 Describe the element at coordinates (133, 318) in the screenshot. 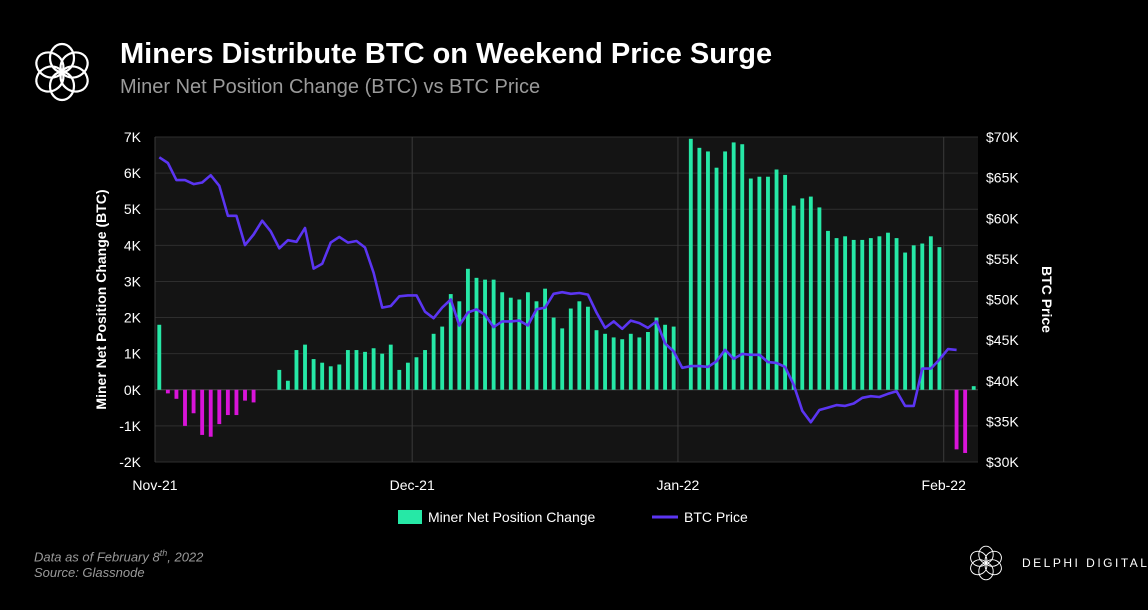

I see `y-tick-label: 2K` at that location.